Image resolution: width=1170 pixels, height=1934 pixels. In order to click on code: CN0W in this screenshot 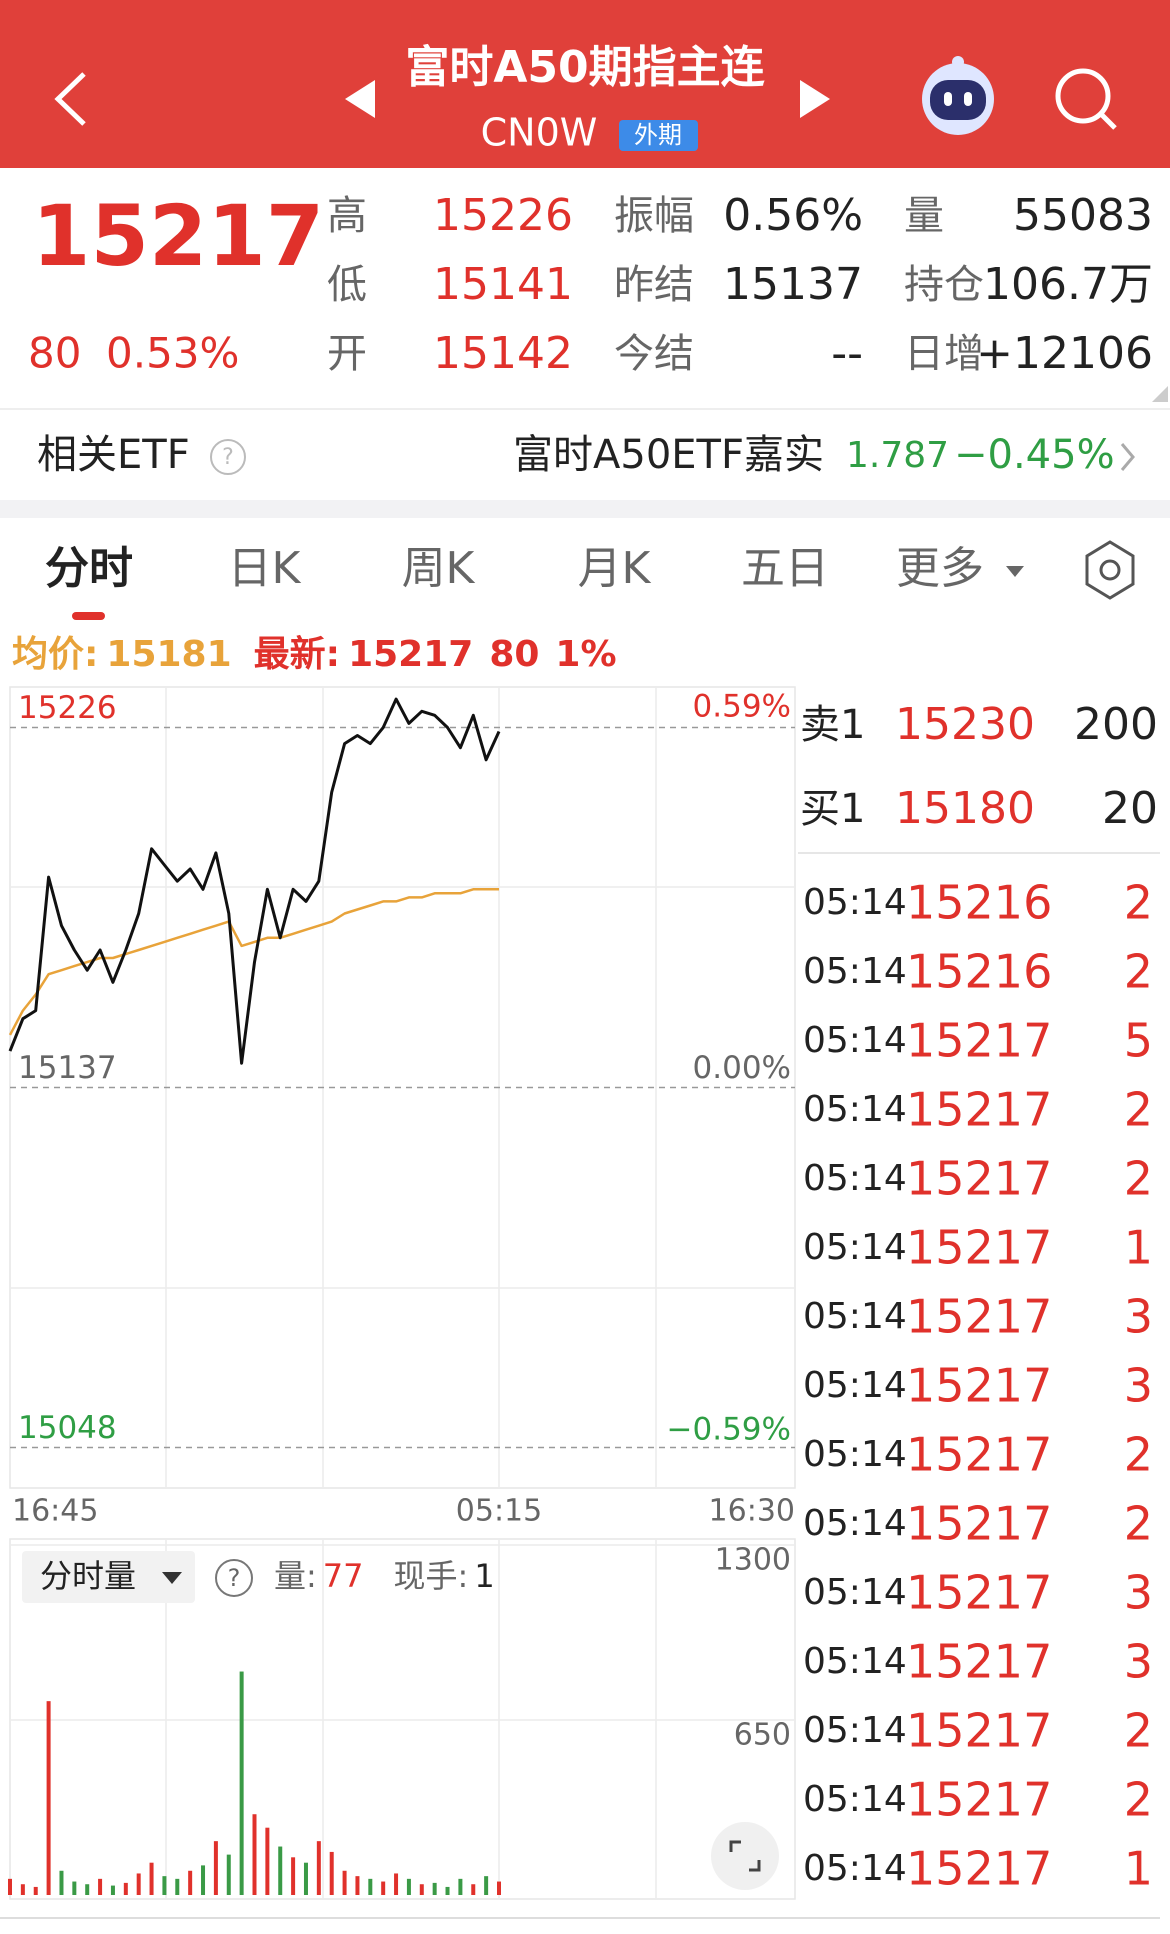, I will do `click(539, 133)`.